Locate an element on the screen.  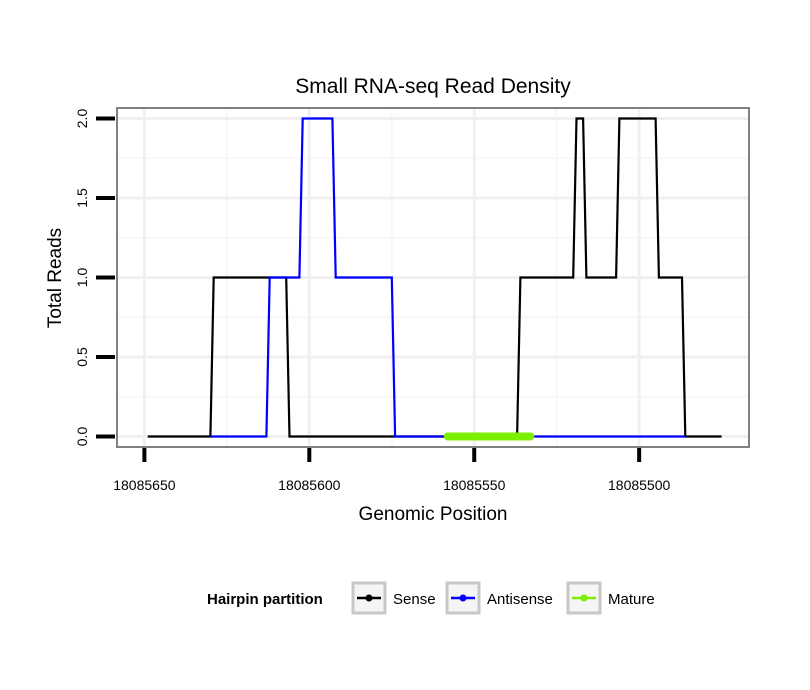
x-tick-label: 18085550 is located at coordinates (474, 485).